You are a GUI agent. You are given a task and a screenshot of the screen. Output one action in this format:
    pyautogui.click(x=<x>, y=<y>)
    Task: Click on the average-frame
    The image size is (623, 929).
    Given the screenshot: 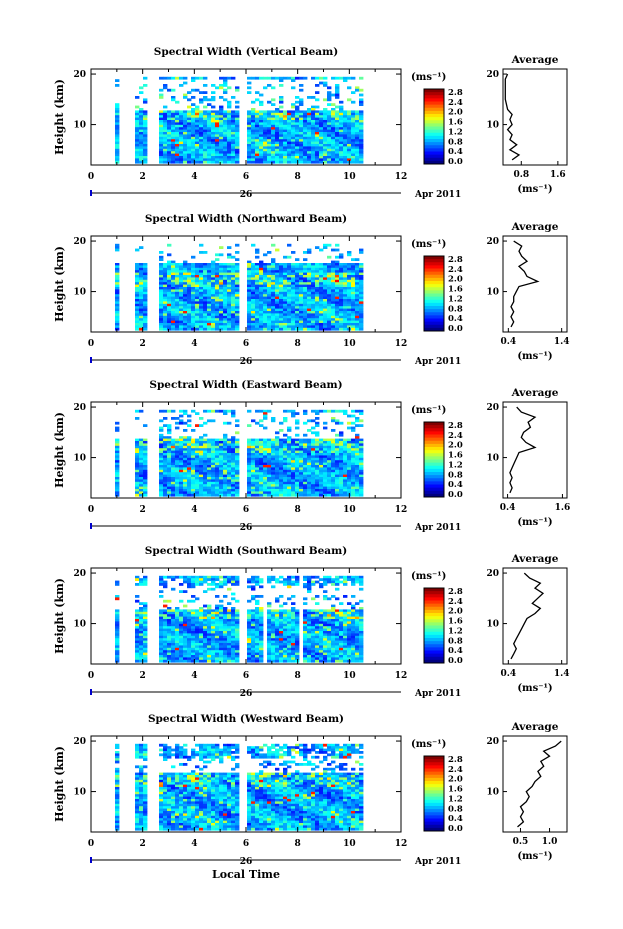 What is the action you would take?
    pyautogui.click(x=535, y=450)
    